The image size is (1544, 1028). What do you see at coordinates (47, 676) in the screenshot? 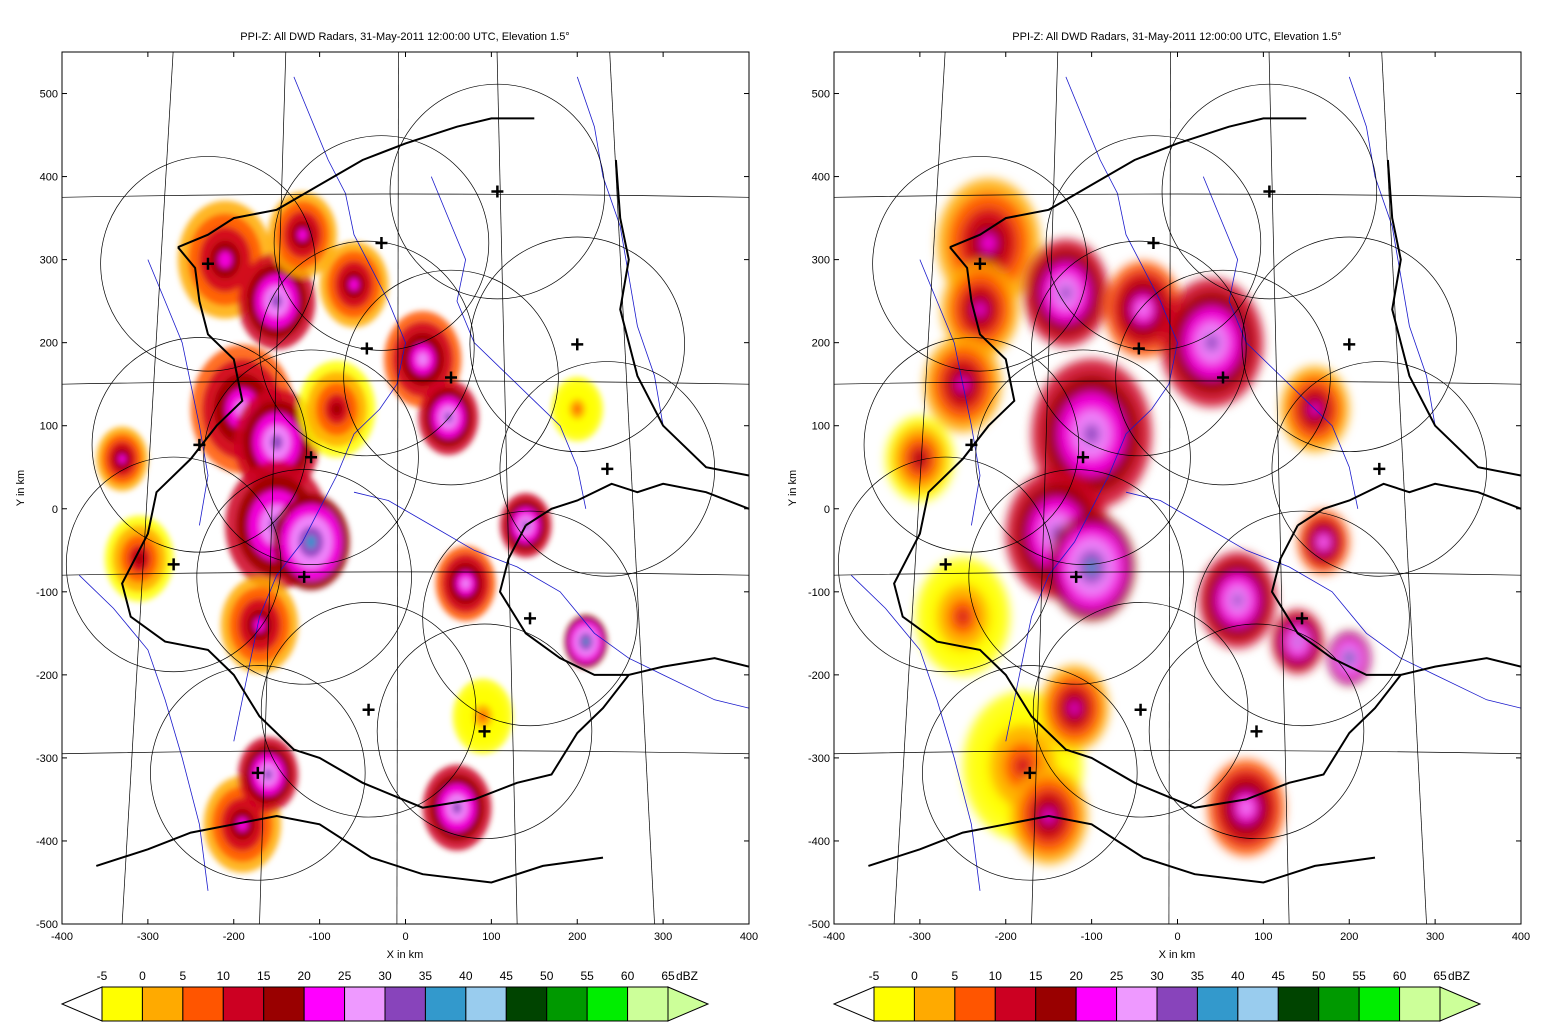
I see `y-tick-label: -200` at bounding box center [47, 676].